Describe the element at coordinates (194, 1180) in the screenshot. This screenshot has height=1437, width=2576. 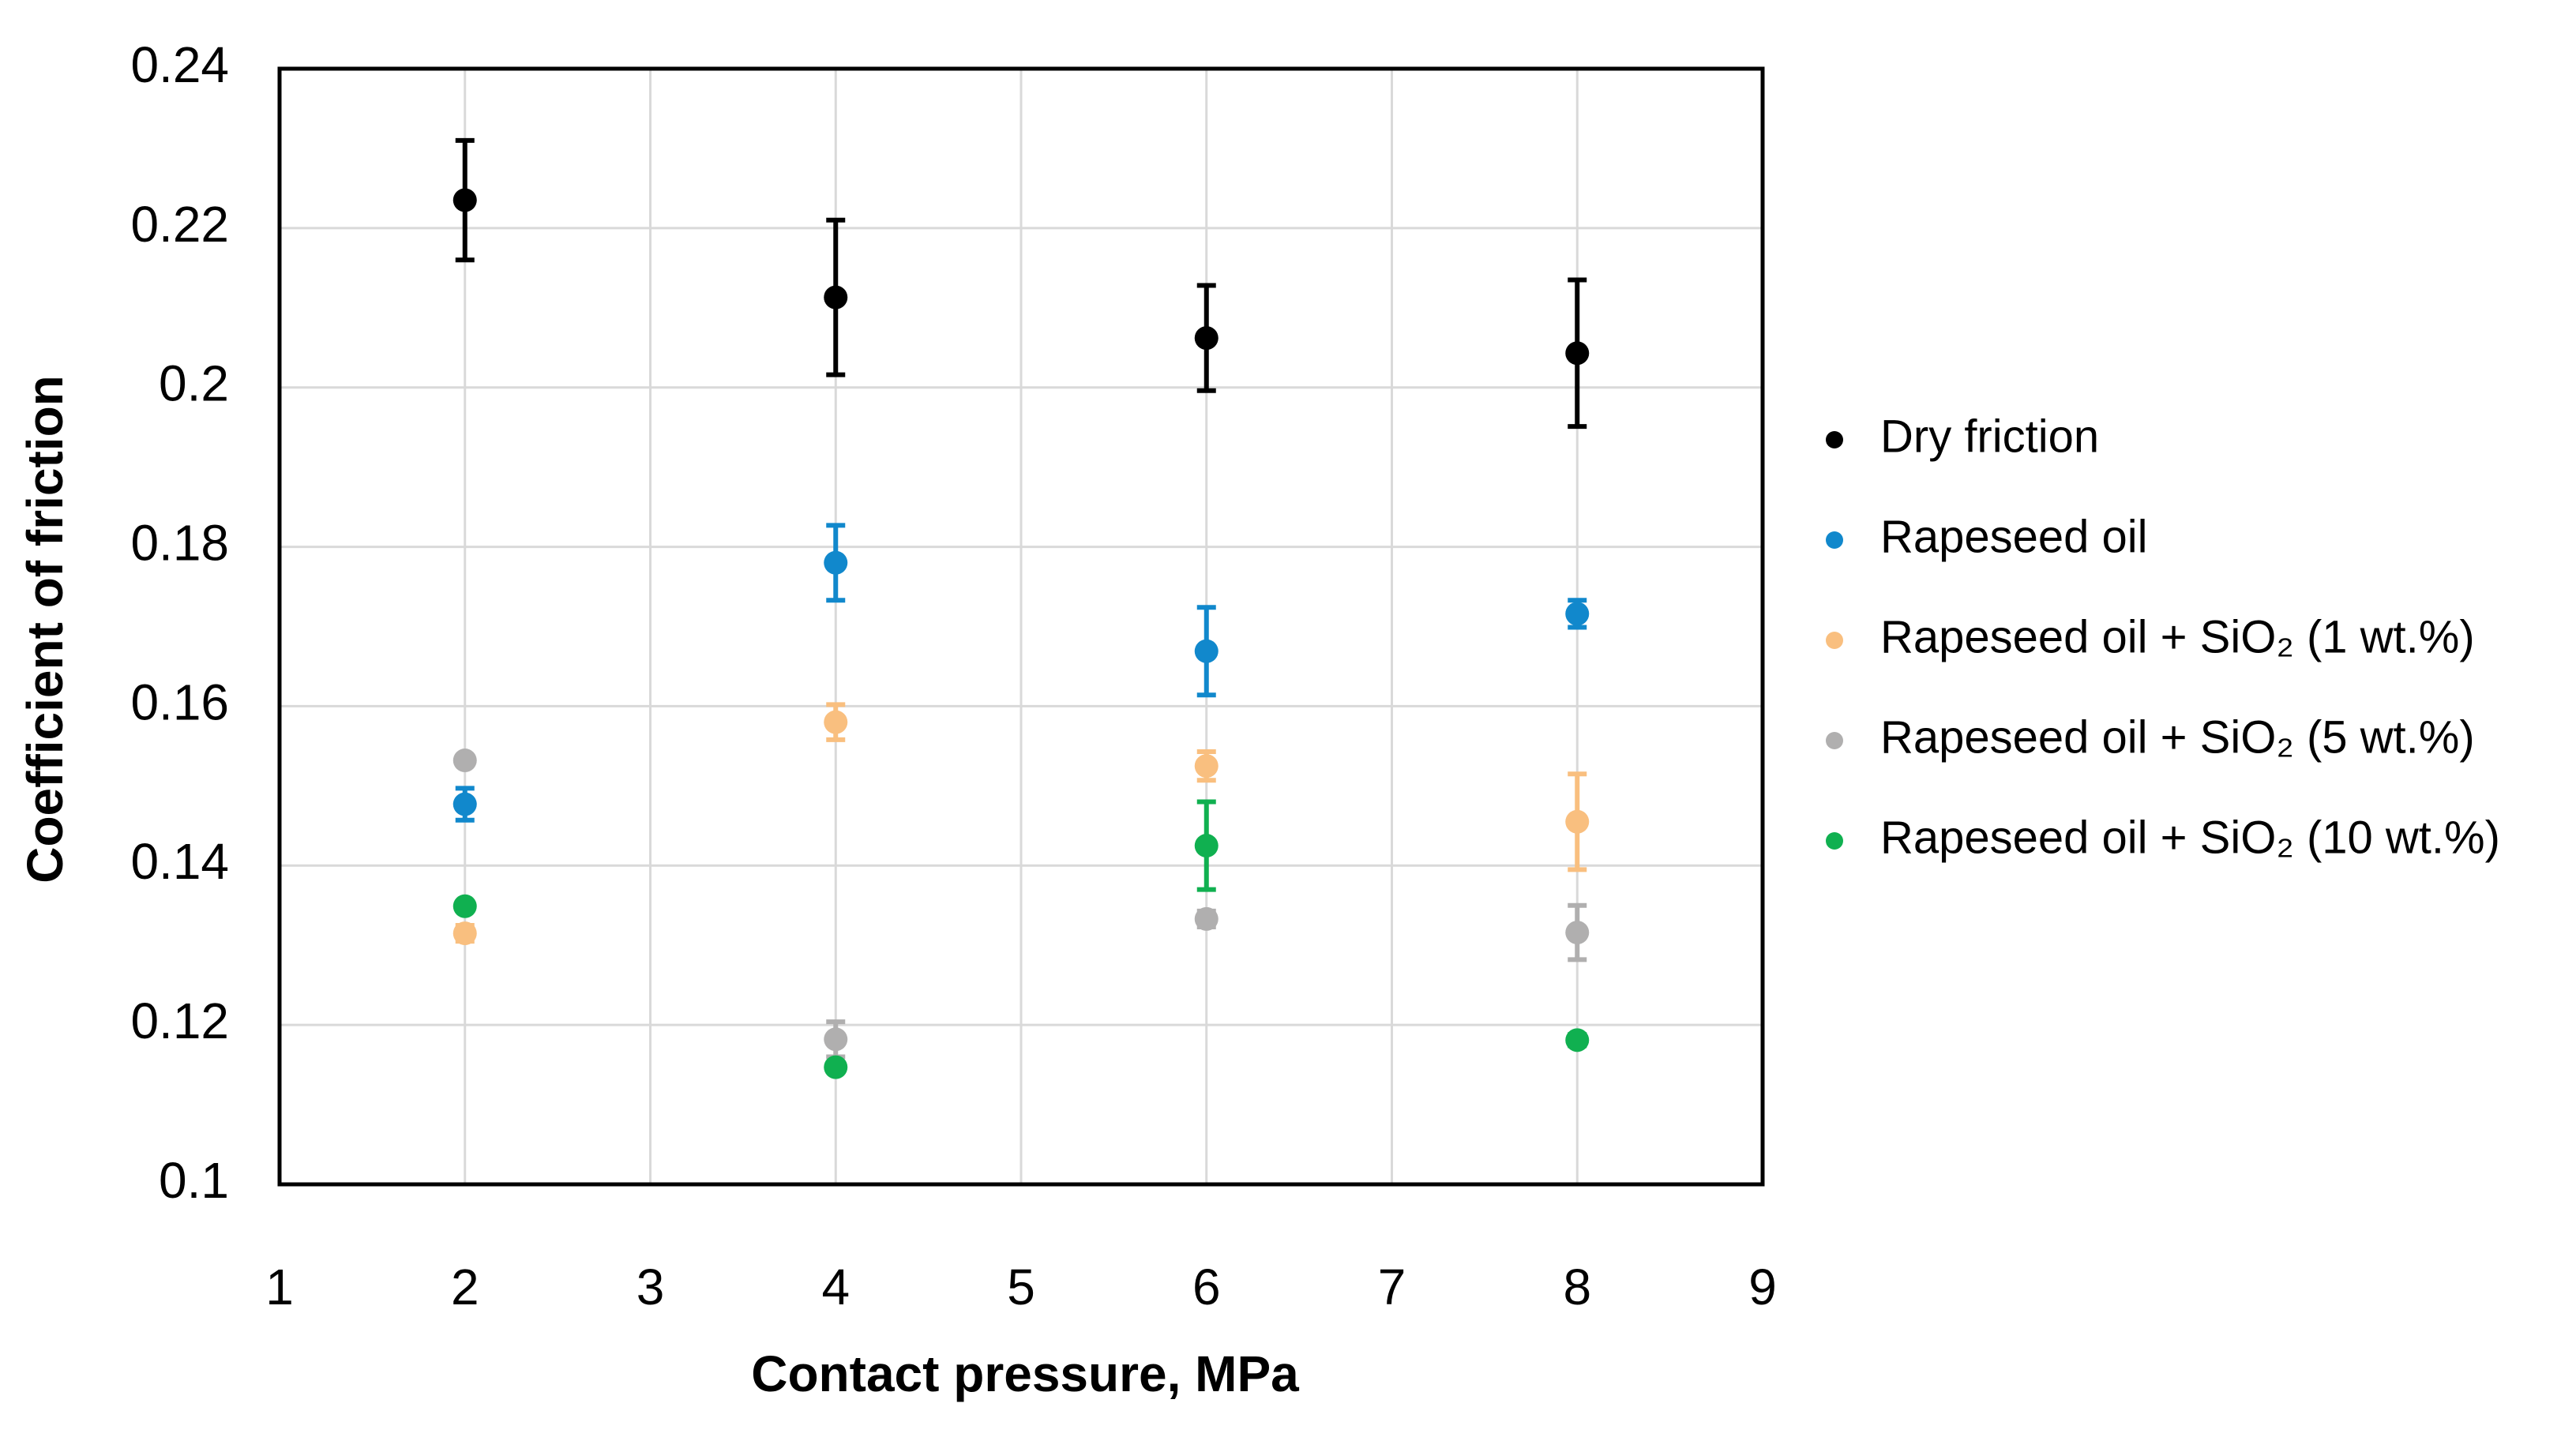
I see `y-tick-label: 0.1` at that location.